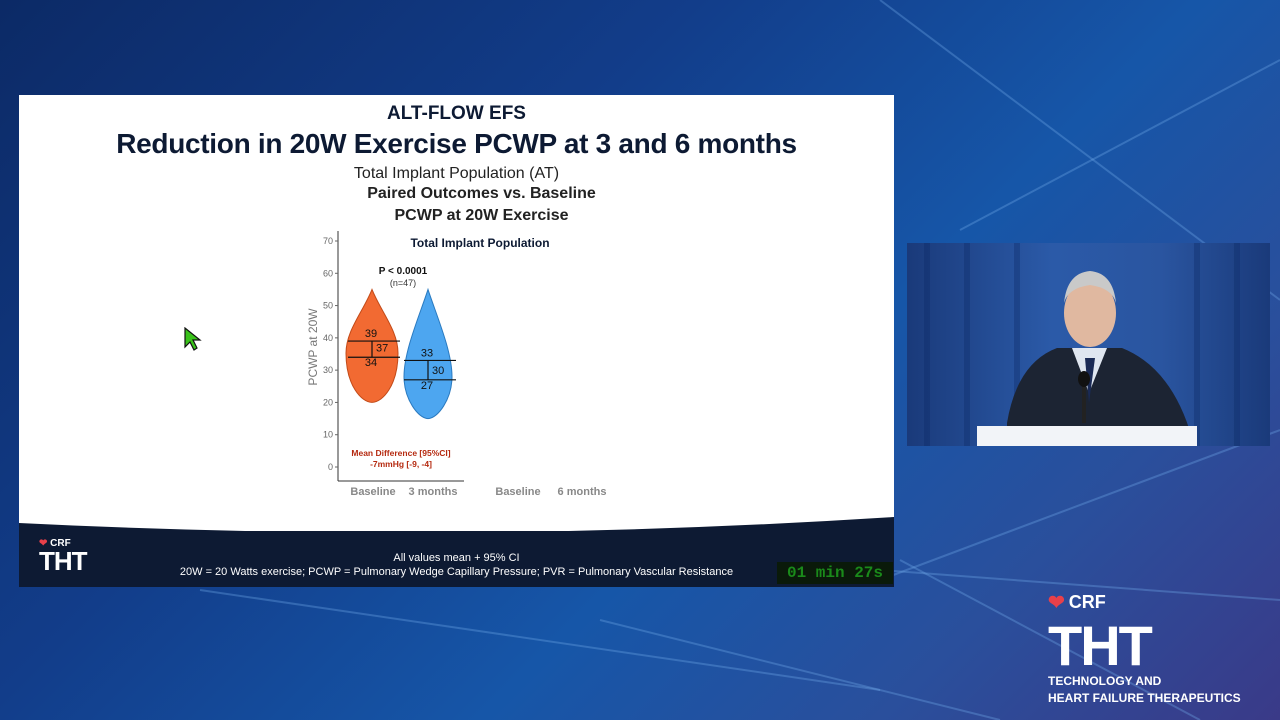 The width and height of the screenshot is (1280, 720). I want to click on logo-tht-text: THT, so click(1100, 645).